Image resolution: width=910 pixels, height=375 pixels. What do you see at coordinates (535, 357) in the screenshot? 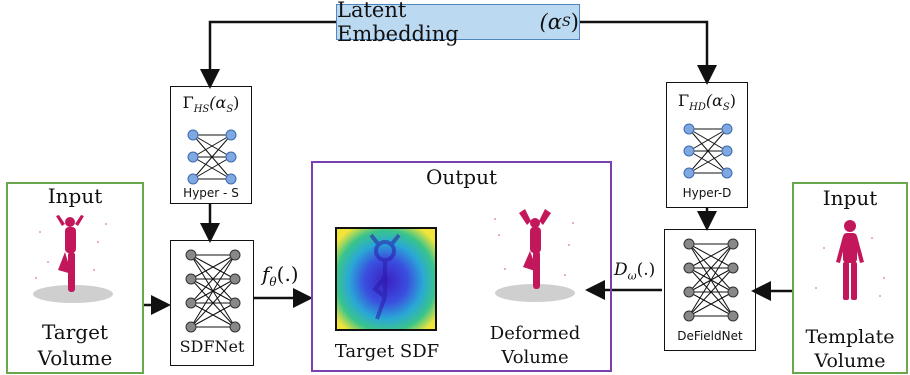
I see `deformed-caption-line2: Volume` at bounding box center [535, 357].